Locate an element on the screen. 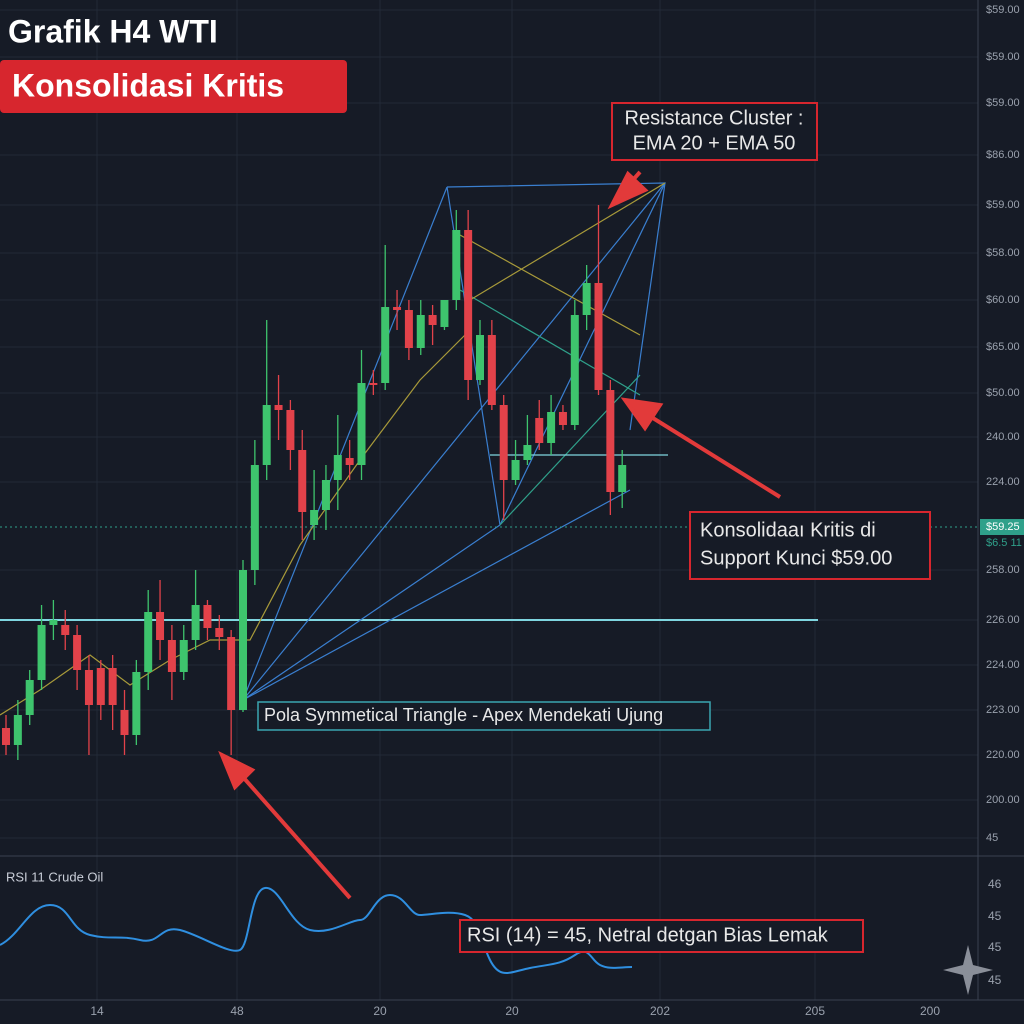 Image resolution: width=1024 pixels, height=1024 pixels. badge is located at coordinates (173, 86).